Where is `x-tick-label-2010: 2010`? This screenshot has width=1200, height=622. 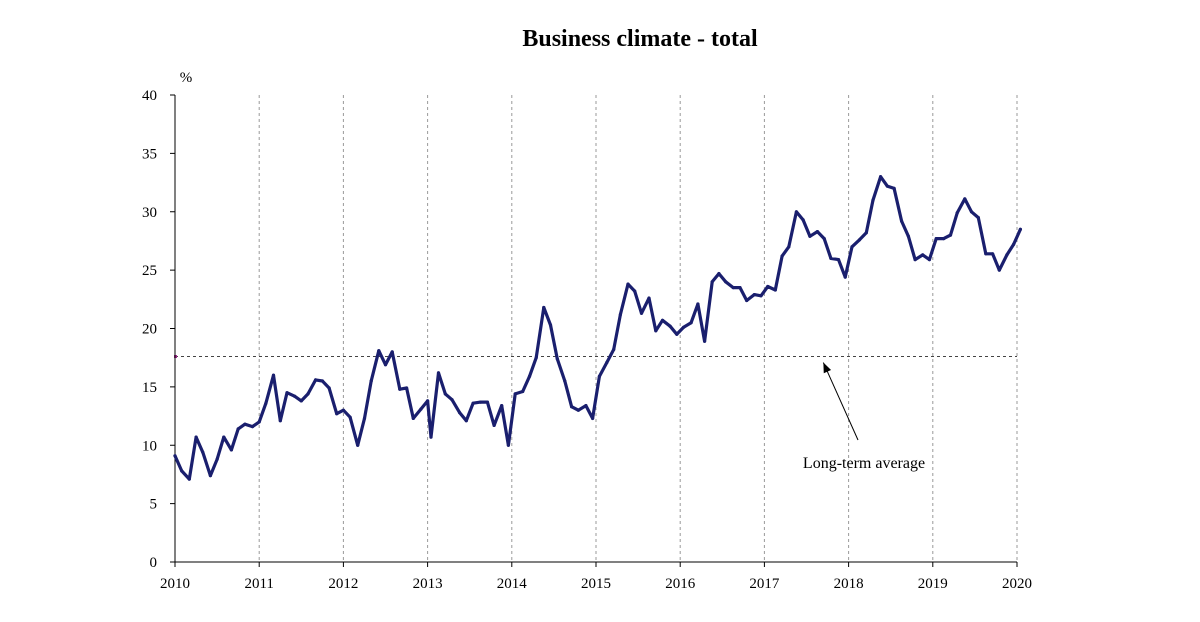
x-tick-label-2010: 2010 is located at coordinates (175, 584).